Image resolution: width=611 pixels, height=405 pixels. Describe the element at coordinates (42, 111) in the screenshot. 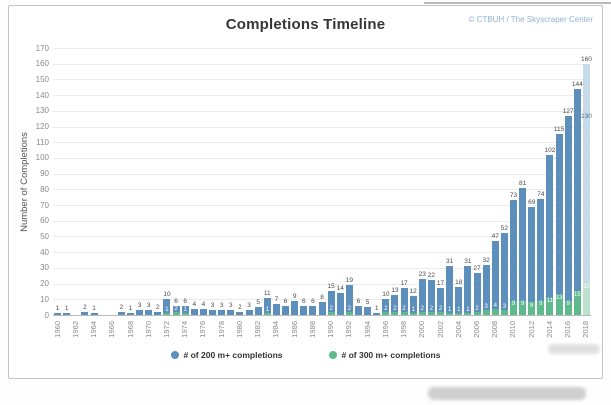

I see `y-tick-label: 130` at that location.